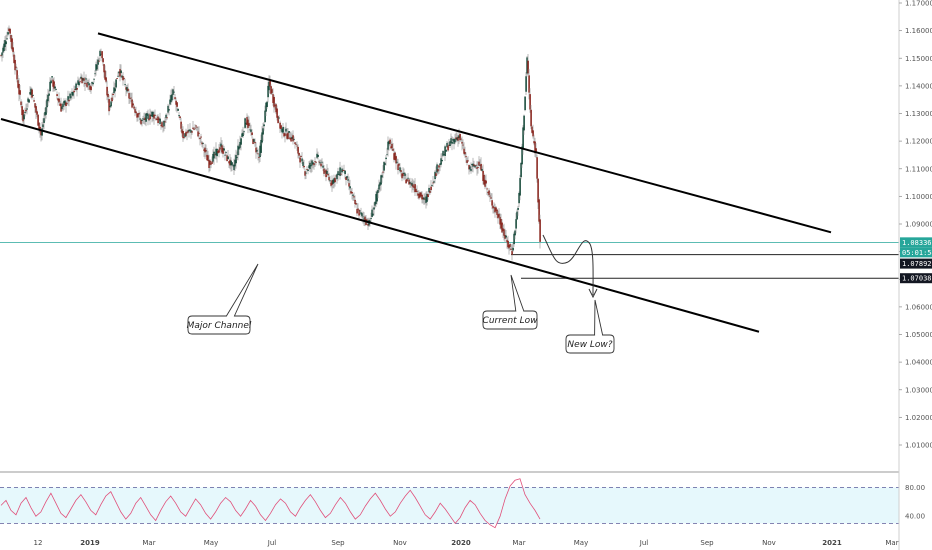  What do you see at coordinates (593, 293) in the screenshot?
I see `projection-arrowhead` at bounding box center [593, 293].